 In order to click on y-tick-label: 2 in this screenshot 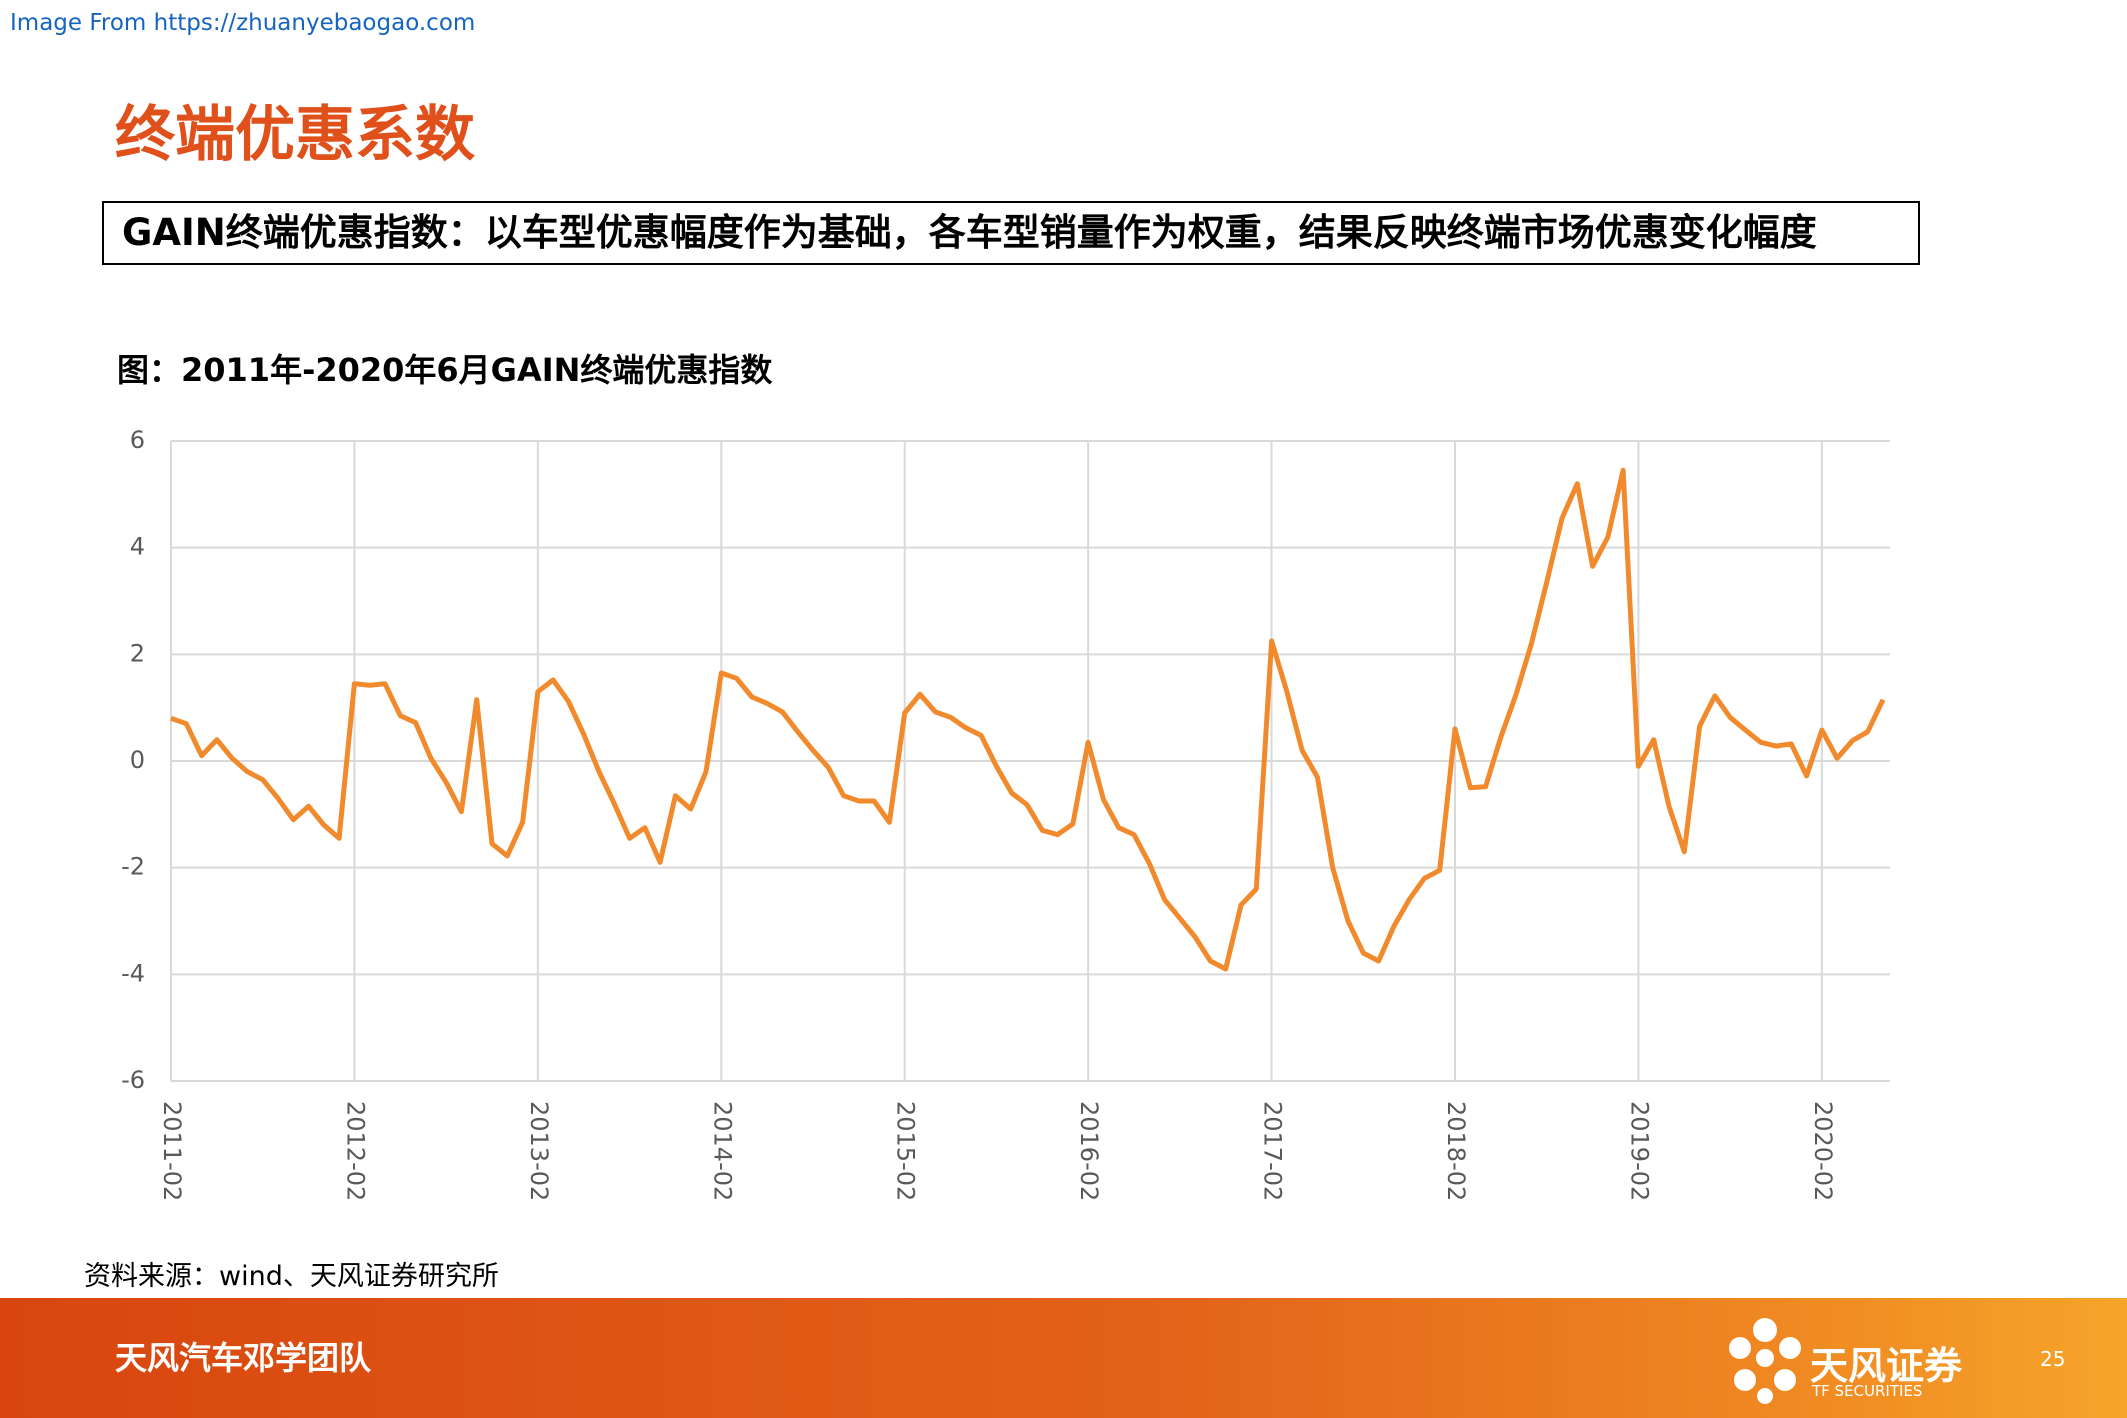, I will do `click(137, 653)`.